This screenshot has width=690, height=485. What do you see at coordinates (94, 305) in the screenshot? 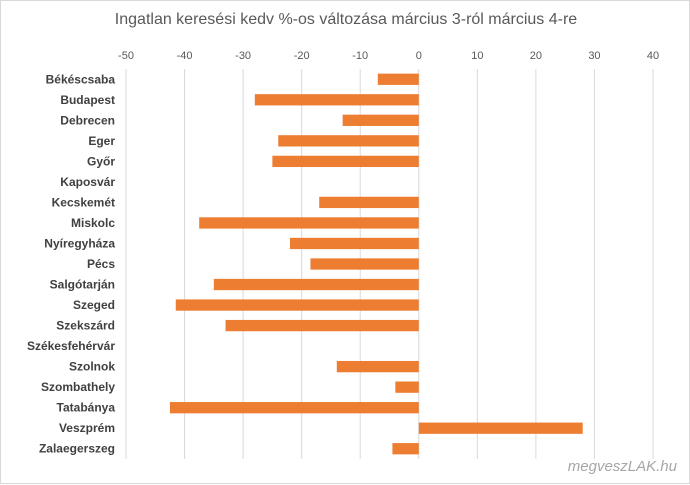
I see `category-label: Szeged` at bounding box center [94, 305].